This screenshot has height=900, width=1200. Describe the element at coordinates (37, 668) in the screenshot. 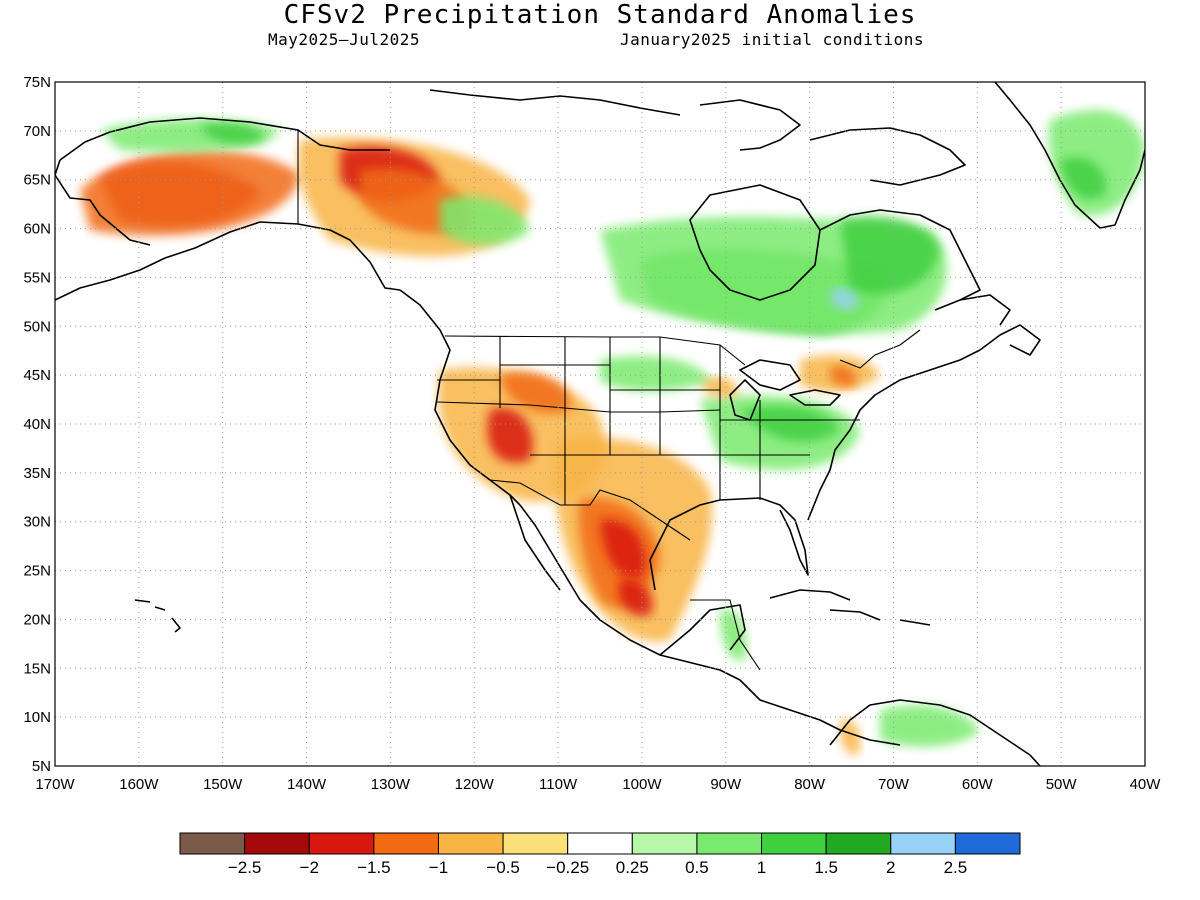

I see `lat-tick-label: 15N` at that location.